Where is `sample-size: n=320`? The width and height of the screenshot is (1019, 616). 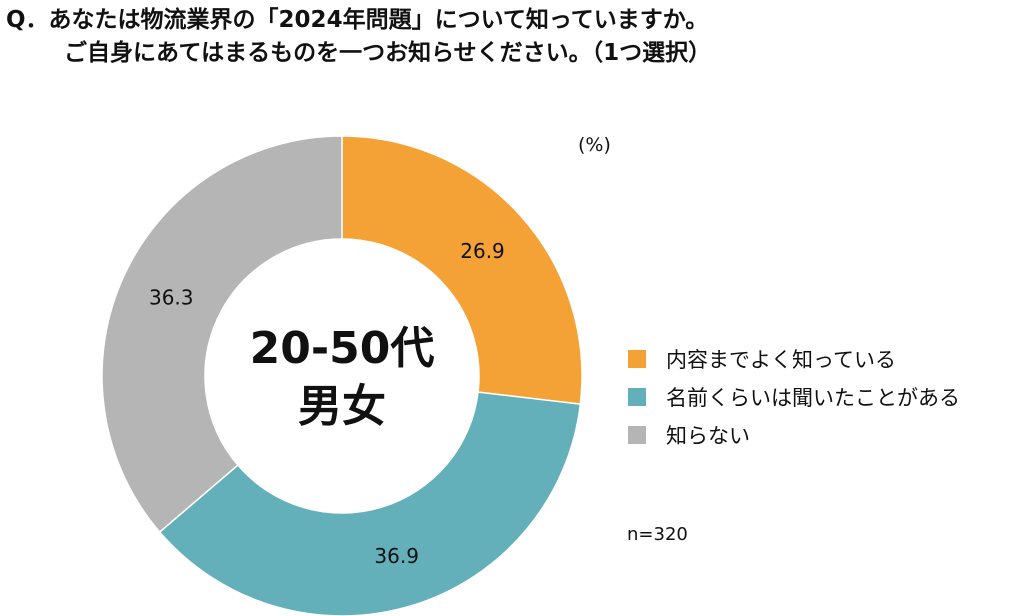 sample-size: n=320 is located at coordinates (657, 534).